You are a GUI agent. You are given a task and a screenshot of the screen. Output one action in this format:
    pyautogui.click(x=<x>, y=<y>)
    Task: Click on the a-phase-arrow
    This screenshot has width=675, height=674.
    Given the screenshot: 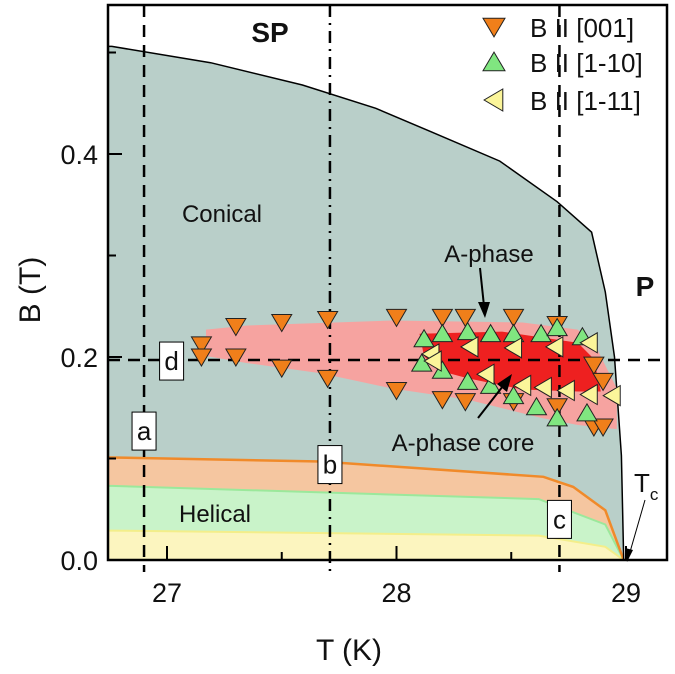 What is the action you would take?
    pyautogui.click(x=482, y=287)
    